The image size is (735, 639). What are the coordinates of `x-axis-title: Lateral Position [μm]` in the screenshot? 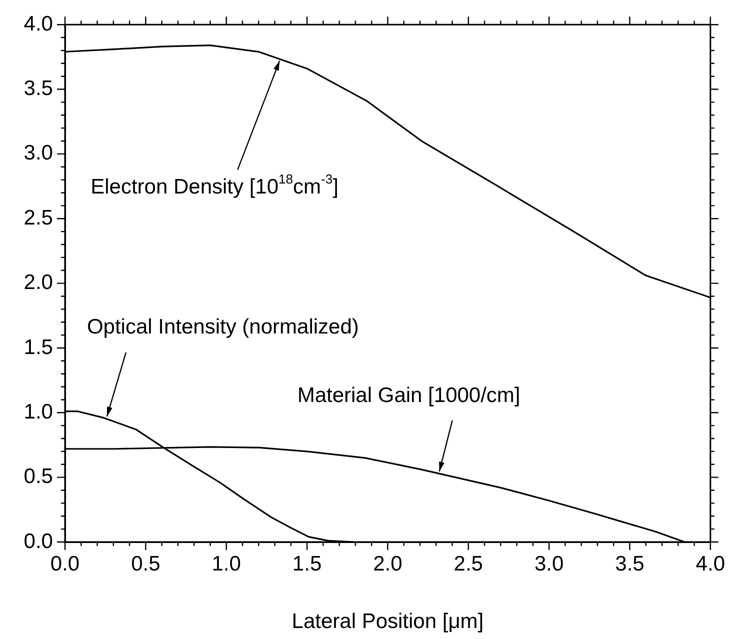 It's located at (388, 622).